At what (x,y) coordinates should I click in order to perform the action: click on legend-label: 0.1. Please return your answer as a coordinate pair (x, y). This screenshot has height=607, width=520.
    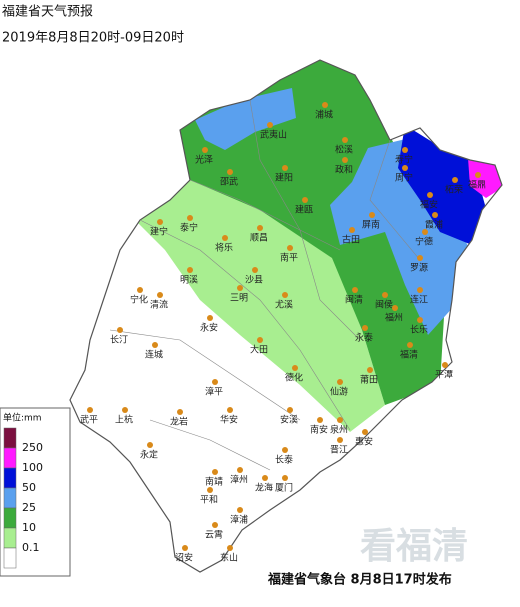
    Looking at the image, I should click on (31, 547).